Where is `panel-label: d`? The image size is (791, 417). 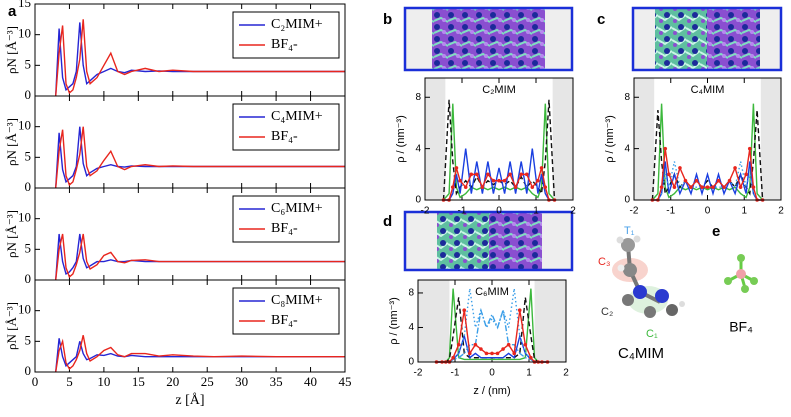 panel-label: d is located at coordinates (387, 221).